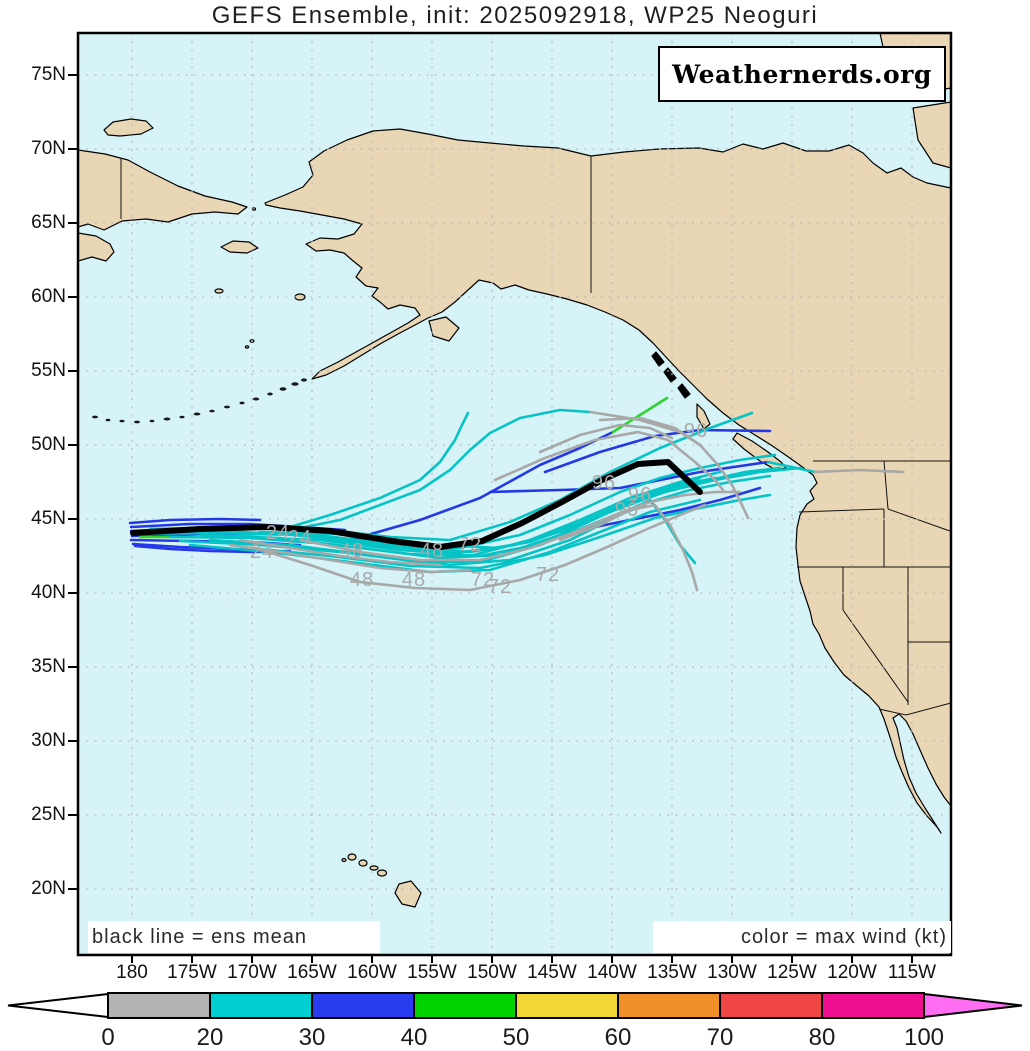  What do you see at coordinates (552, 972) in the screenshot?
I see `lon-label-145W: 145W` at bounding box center [552, 972].